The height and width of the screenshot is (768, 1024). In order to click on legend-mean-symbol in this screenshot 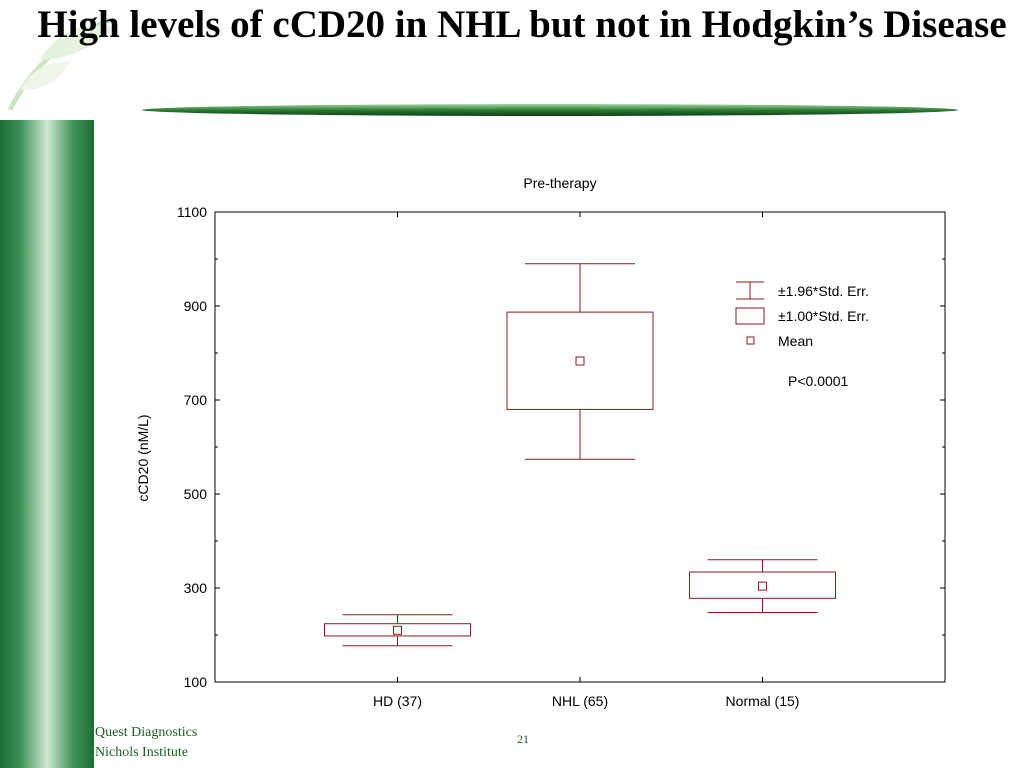, I will do `click(750, 340)`.